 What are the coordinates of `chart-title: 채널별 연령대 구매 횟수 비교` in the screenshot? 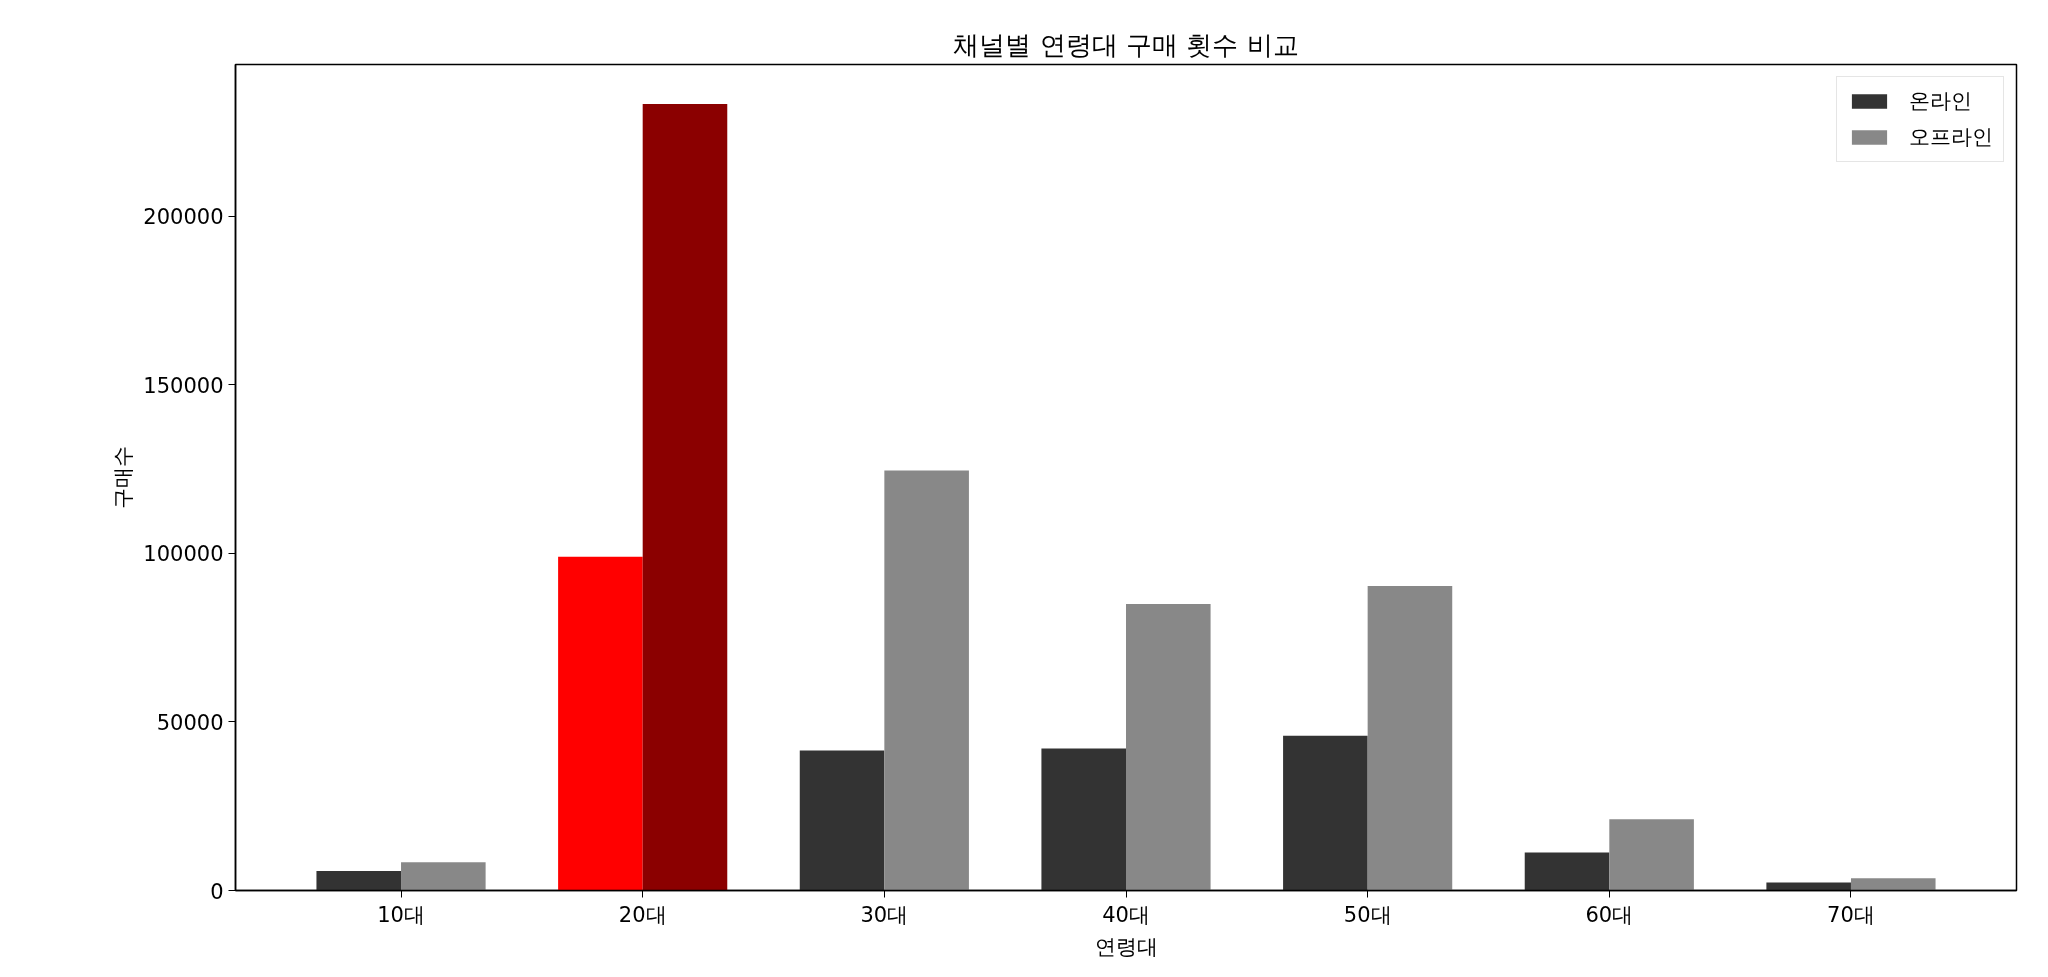 It's located at (1126, 44).